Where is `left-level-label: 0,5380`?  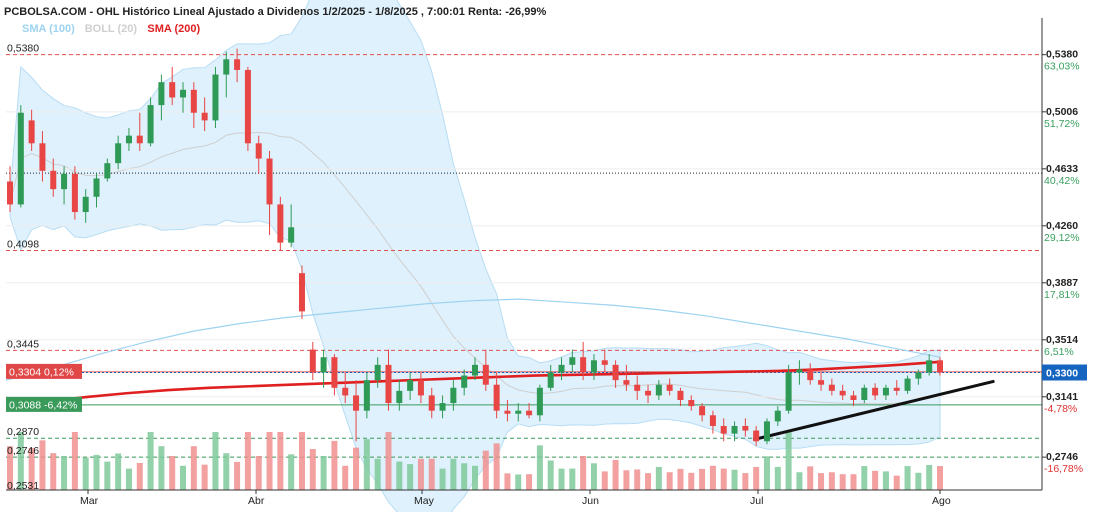
left-level-label: 0,5380 is located at coordinates (23, 49).